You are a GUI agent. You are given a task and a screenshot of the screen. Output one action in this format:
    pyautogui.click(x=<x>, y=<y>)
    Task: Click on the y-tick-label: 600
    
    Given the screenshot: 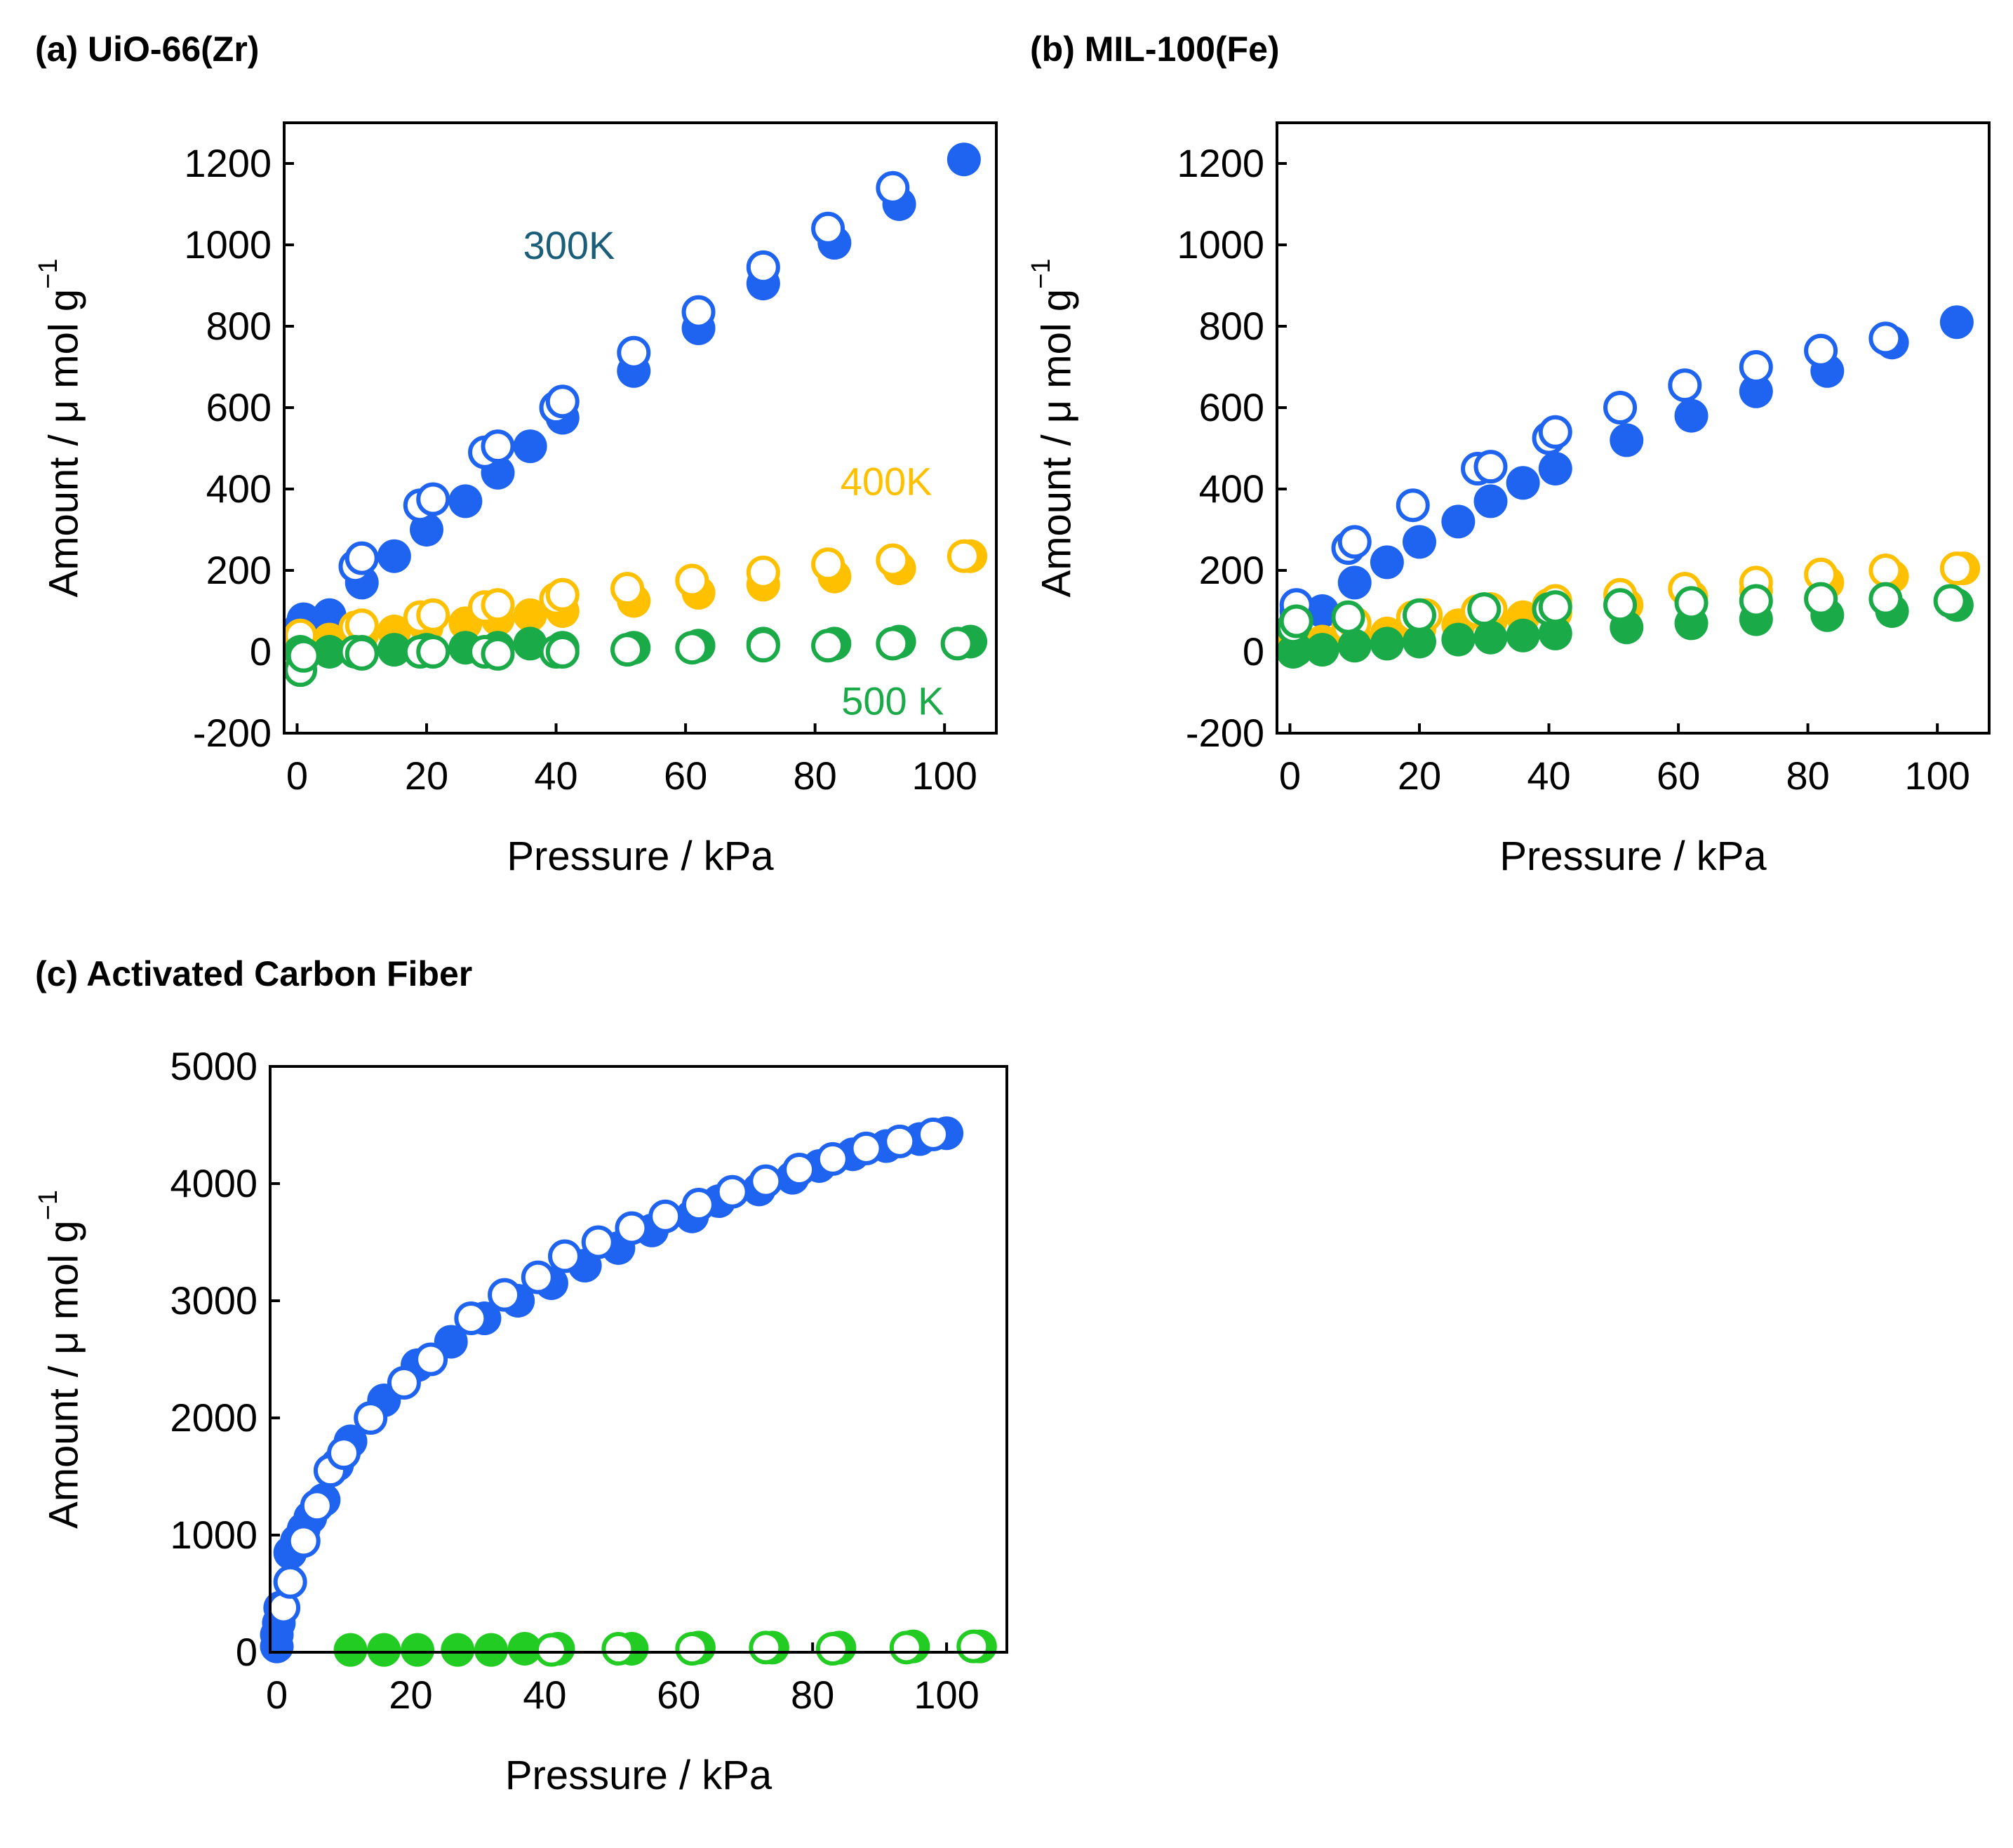 What is the action you would take?
    pyautogui.click(x=239, y=407)
    